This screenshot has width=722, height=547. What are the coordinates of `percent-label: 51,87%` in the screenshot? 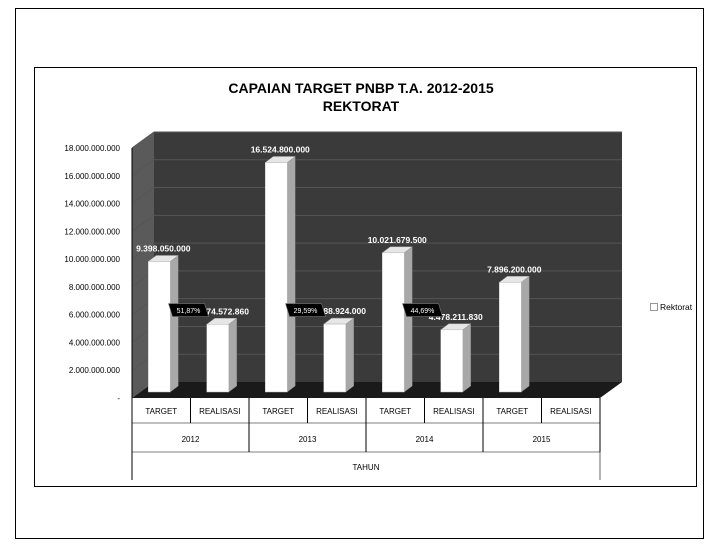 It's located at (189, 311).